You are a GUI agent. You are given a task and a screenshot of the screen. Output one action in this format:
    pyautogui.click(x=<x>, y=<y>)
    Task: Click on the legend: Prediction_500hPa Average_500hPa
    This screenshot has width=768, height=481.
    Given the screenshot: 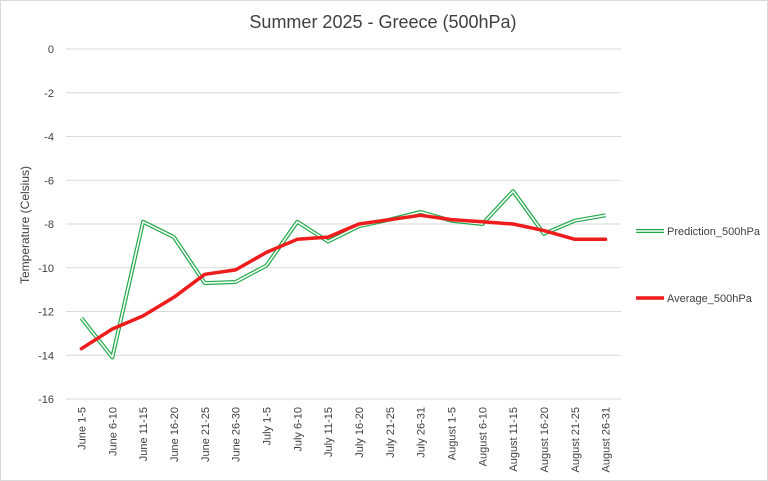 What is the action you would take?
    pyautogui.click(x=698, y=265)
    